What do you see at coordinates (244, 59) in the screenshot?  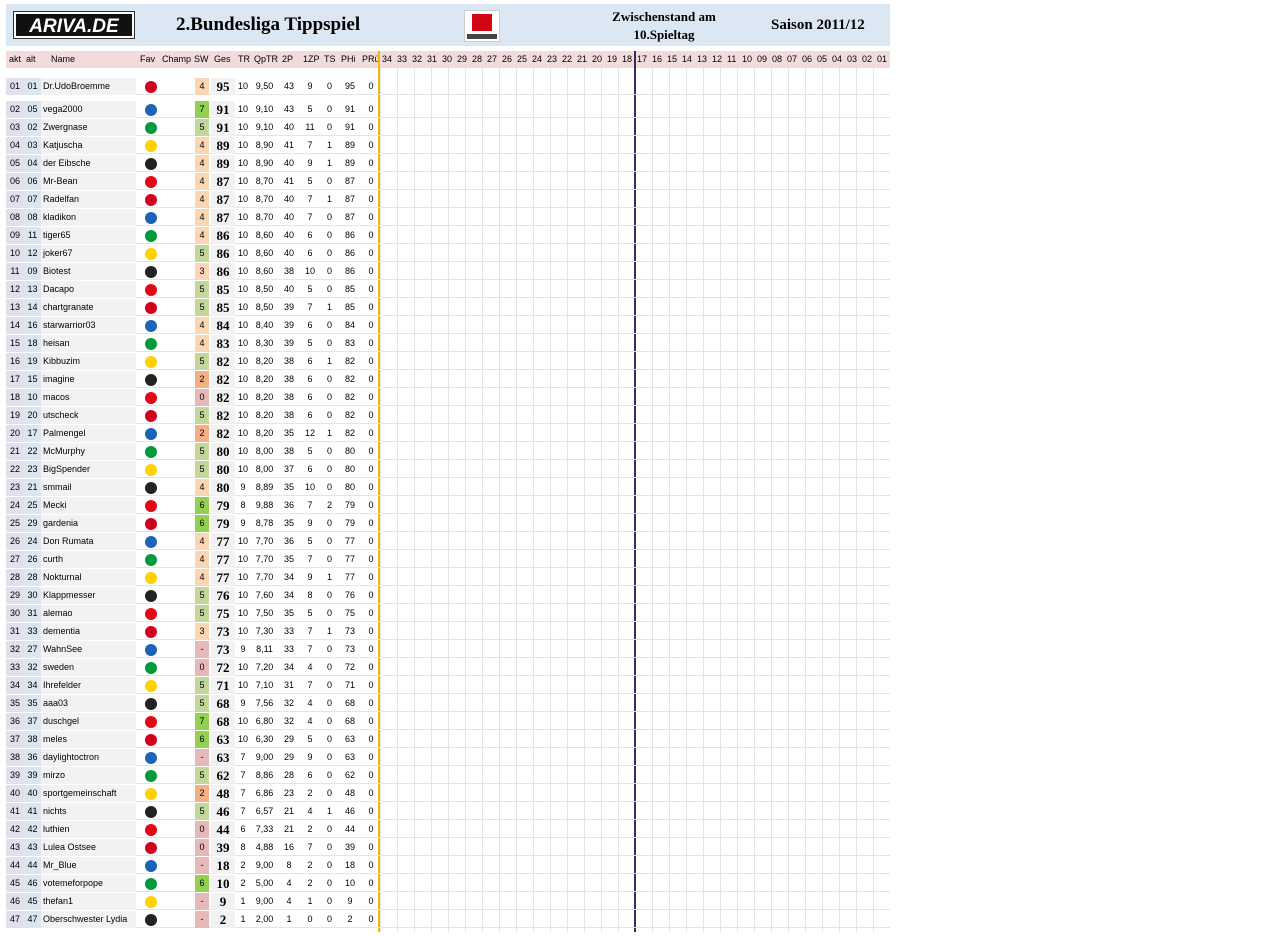 I see `column-header: TR` at bounding box center [244, 59].